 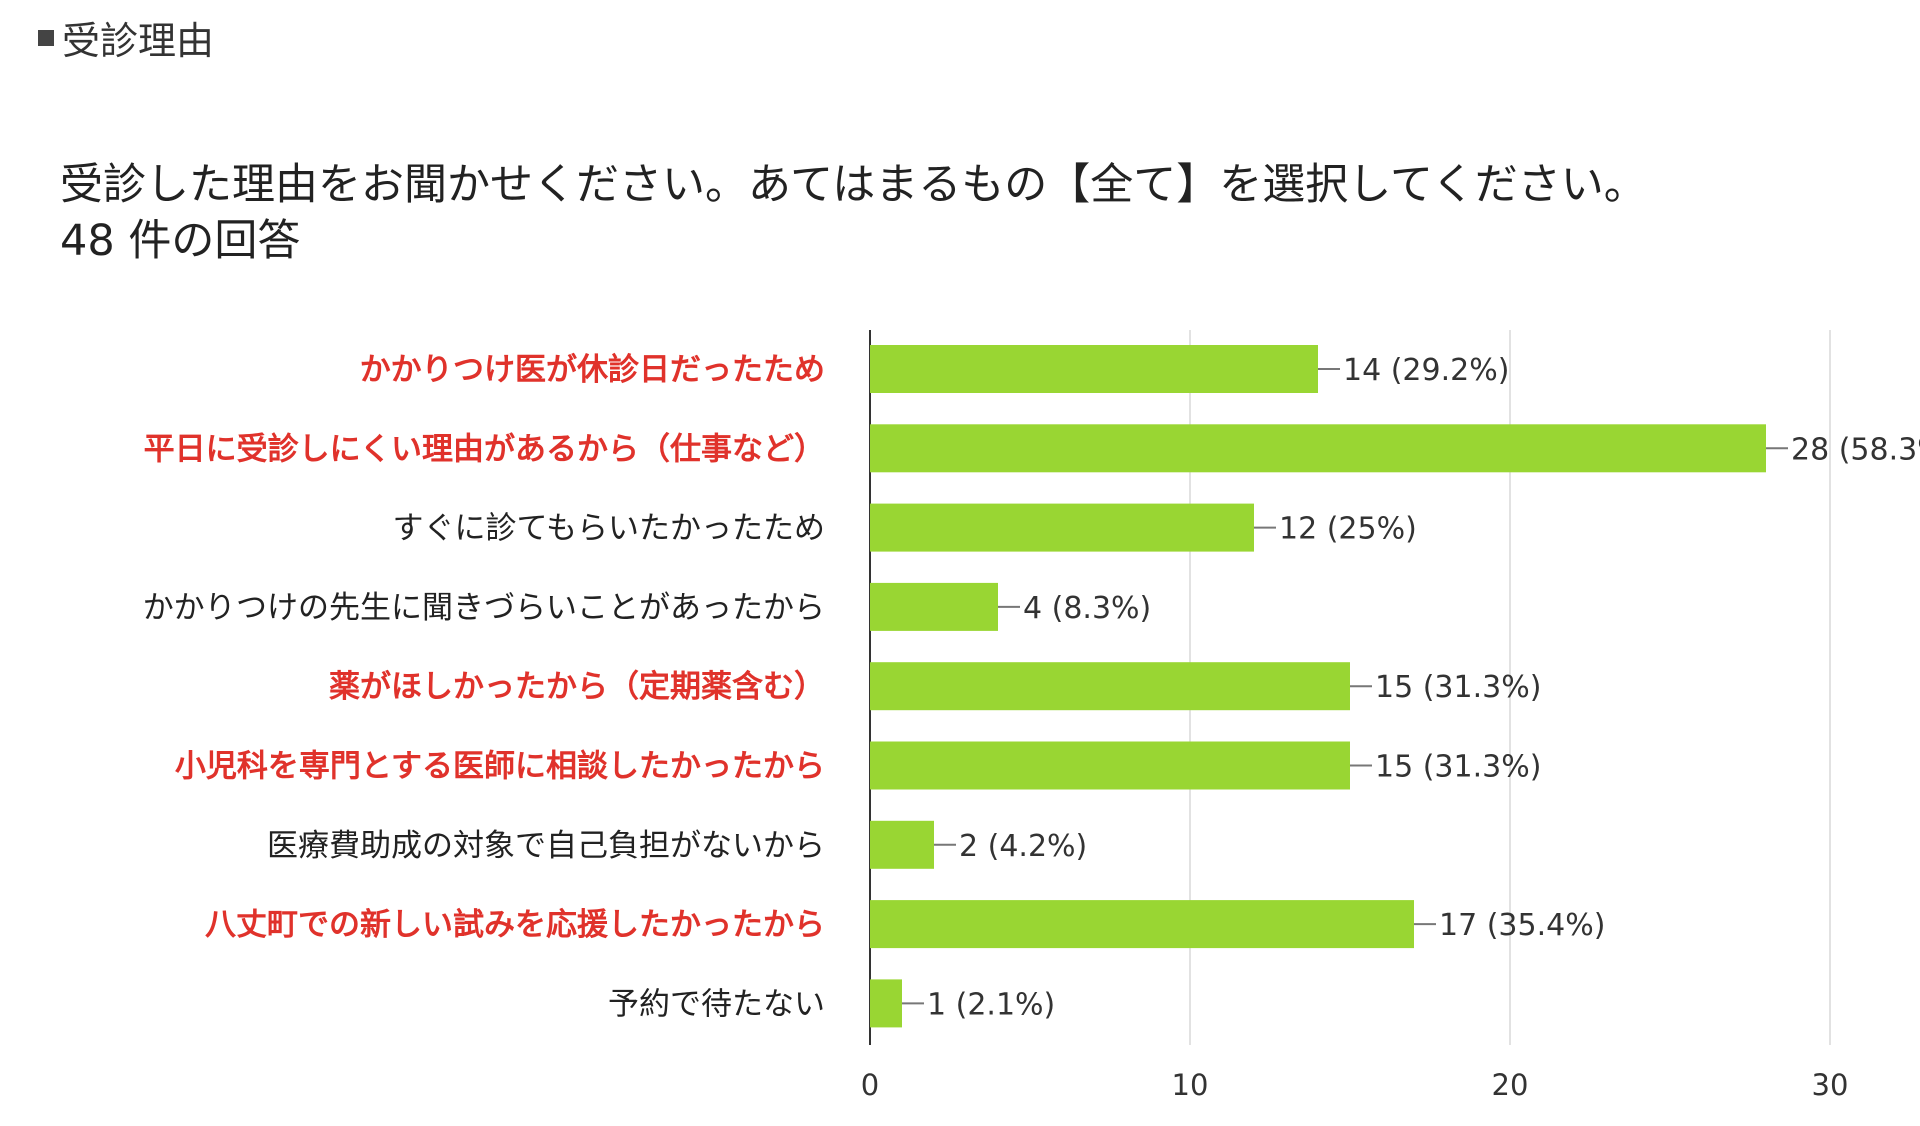 What do you see at coordinates (1087, 608) in the screenshot?
I see `value-label: 4 (8.3%)` at bounding box center [1087, 608].